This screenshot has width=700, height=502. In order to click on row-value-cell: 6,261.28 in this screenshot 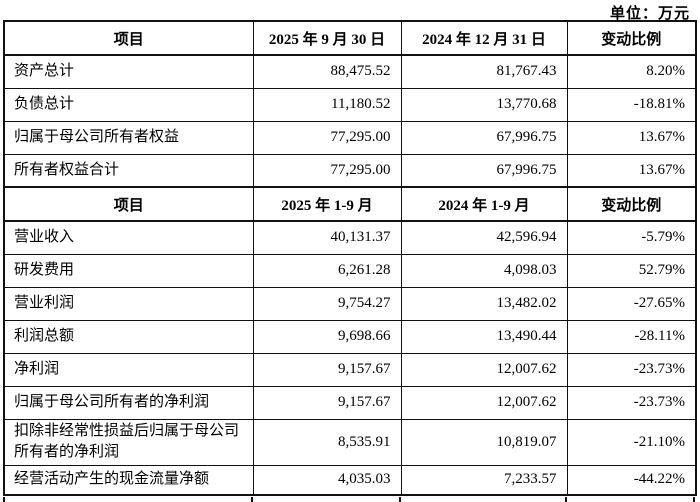, I will do `click(327, 270)`.